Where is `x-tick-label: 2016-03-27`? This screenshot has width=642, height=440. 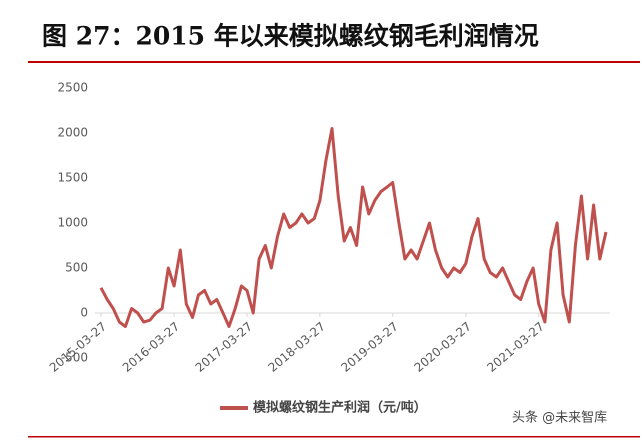
x-tick-label: 2016-03-27 is located at coordinates (151, 347).